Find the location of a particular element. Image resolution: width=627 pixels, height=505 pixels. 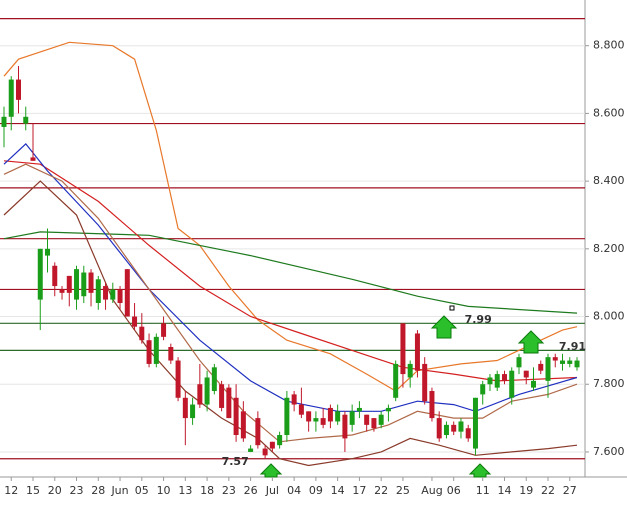

x-tick-label: 14 is located at coordinates (504, 490).